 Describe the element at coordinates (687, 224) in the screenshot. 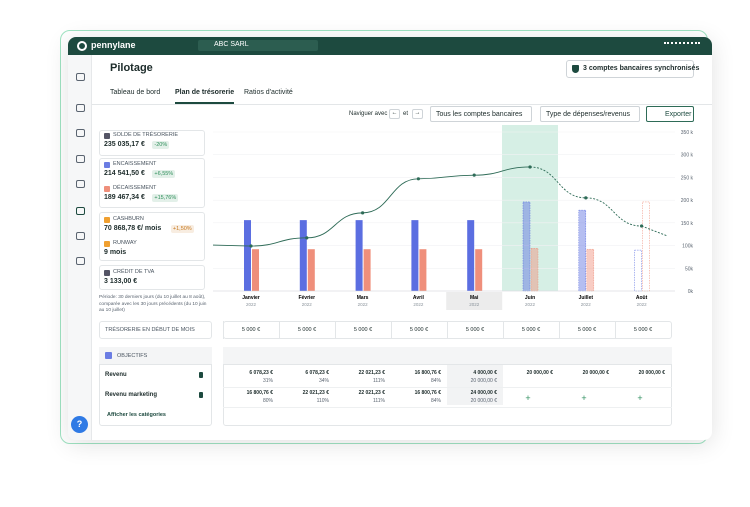

I see `y-tick-label: 150 k` at that location.